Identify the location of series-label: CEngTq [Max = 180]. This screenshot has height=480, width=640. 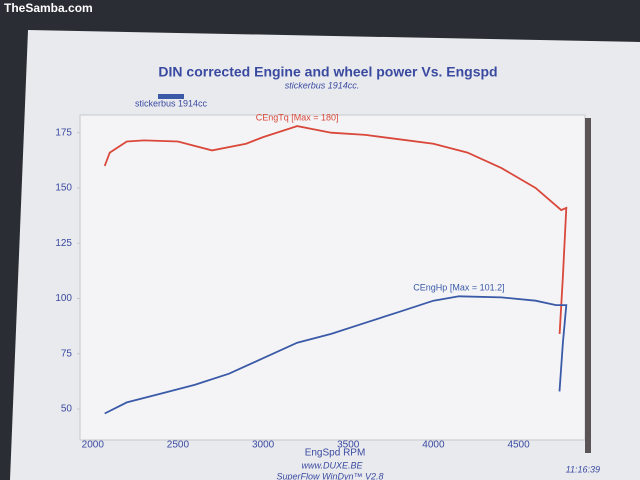
(297, 117).